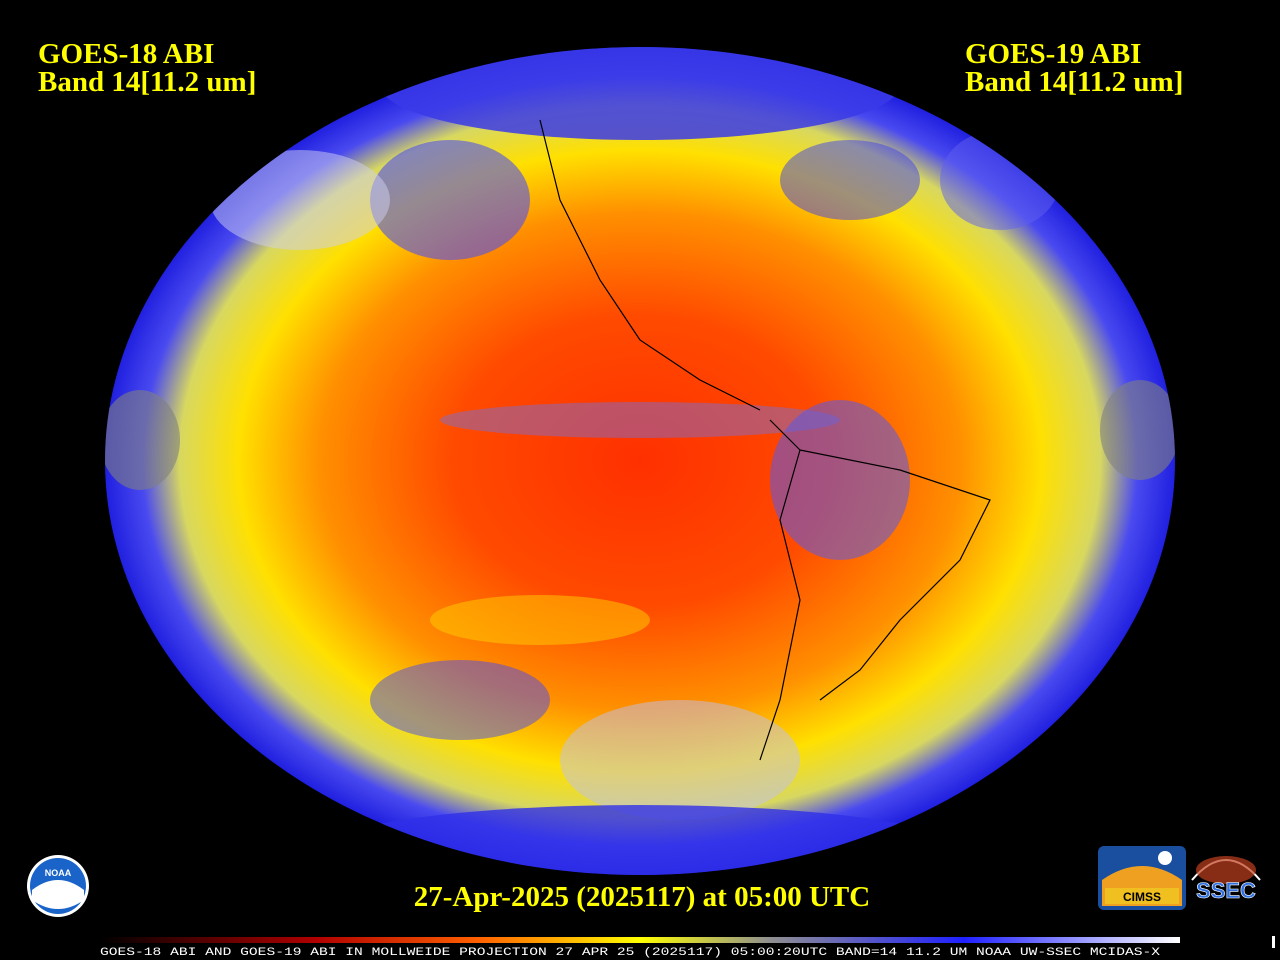 This screenshot has width=1280, height=960. What do you see at coordinates (147, 82) in the screenshot?
I see `left-band: Band 14[11.2 um]` at bounding box center [147, 82].